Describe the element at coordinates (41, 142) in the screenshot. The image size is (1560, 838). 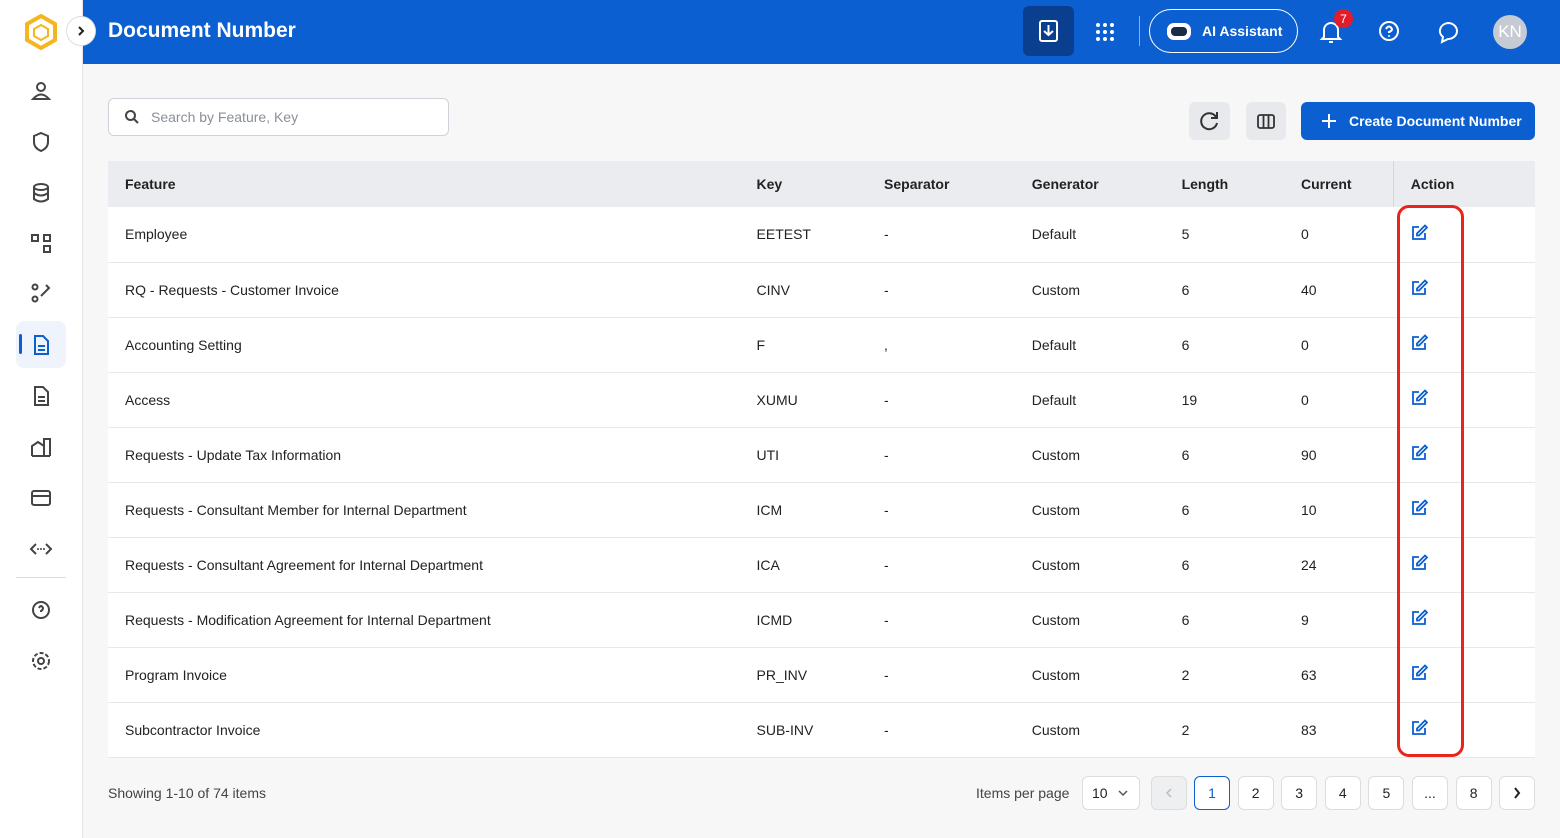
I see `nav-security` at that location.